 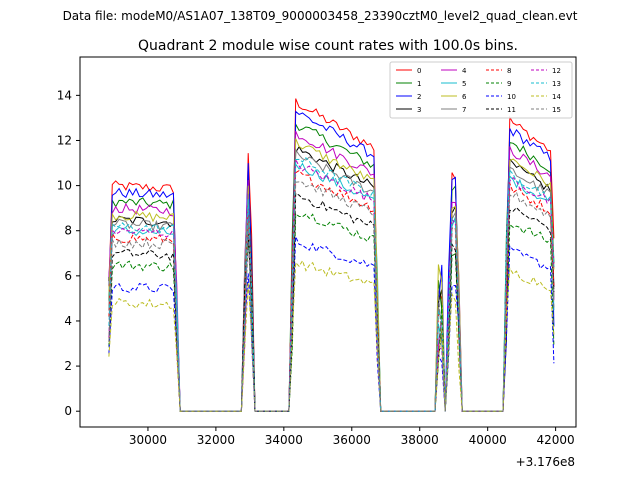 What do you see at coordinates (68, 366) in the screenshot?
I see `y-tick-label: 2` at bounding box center [68, 366].